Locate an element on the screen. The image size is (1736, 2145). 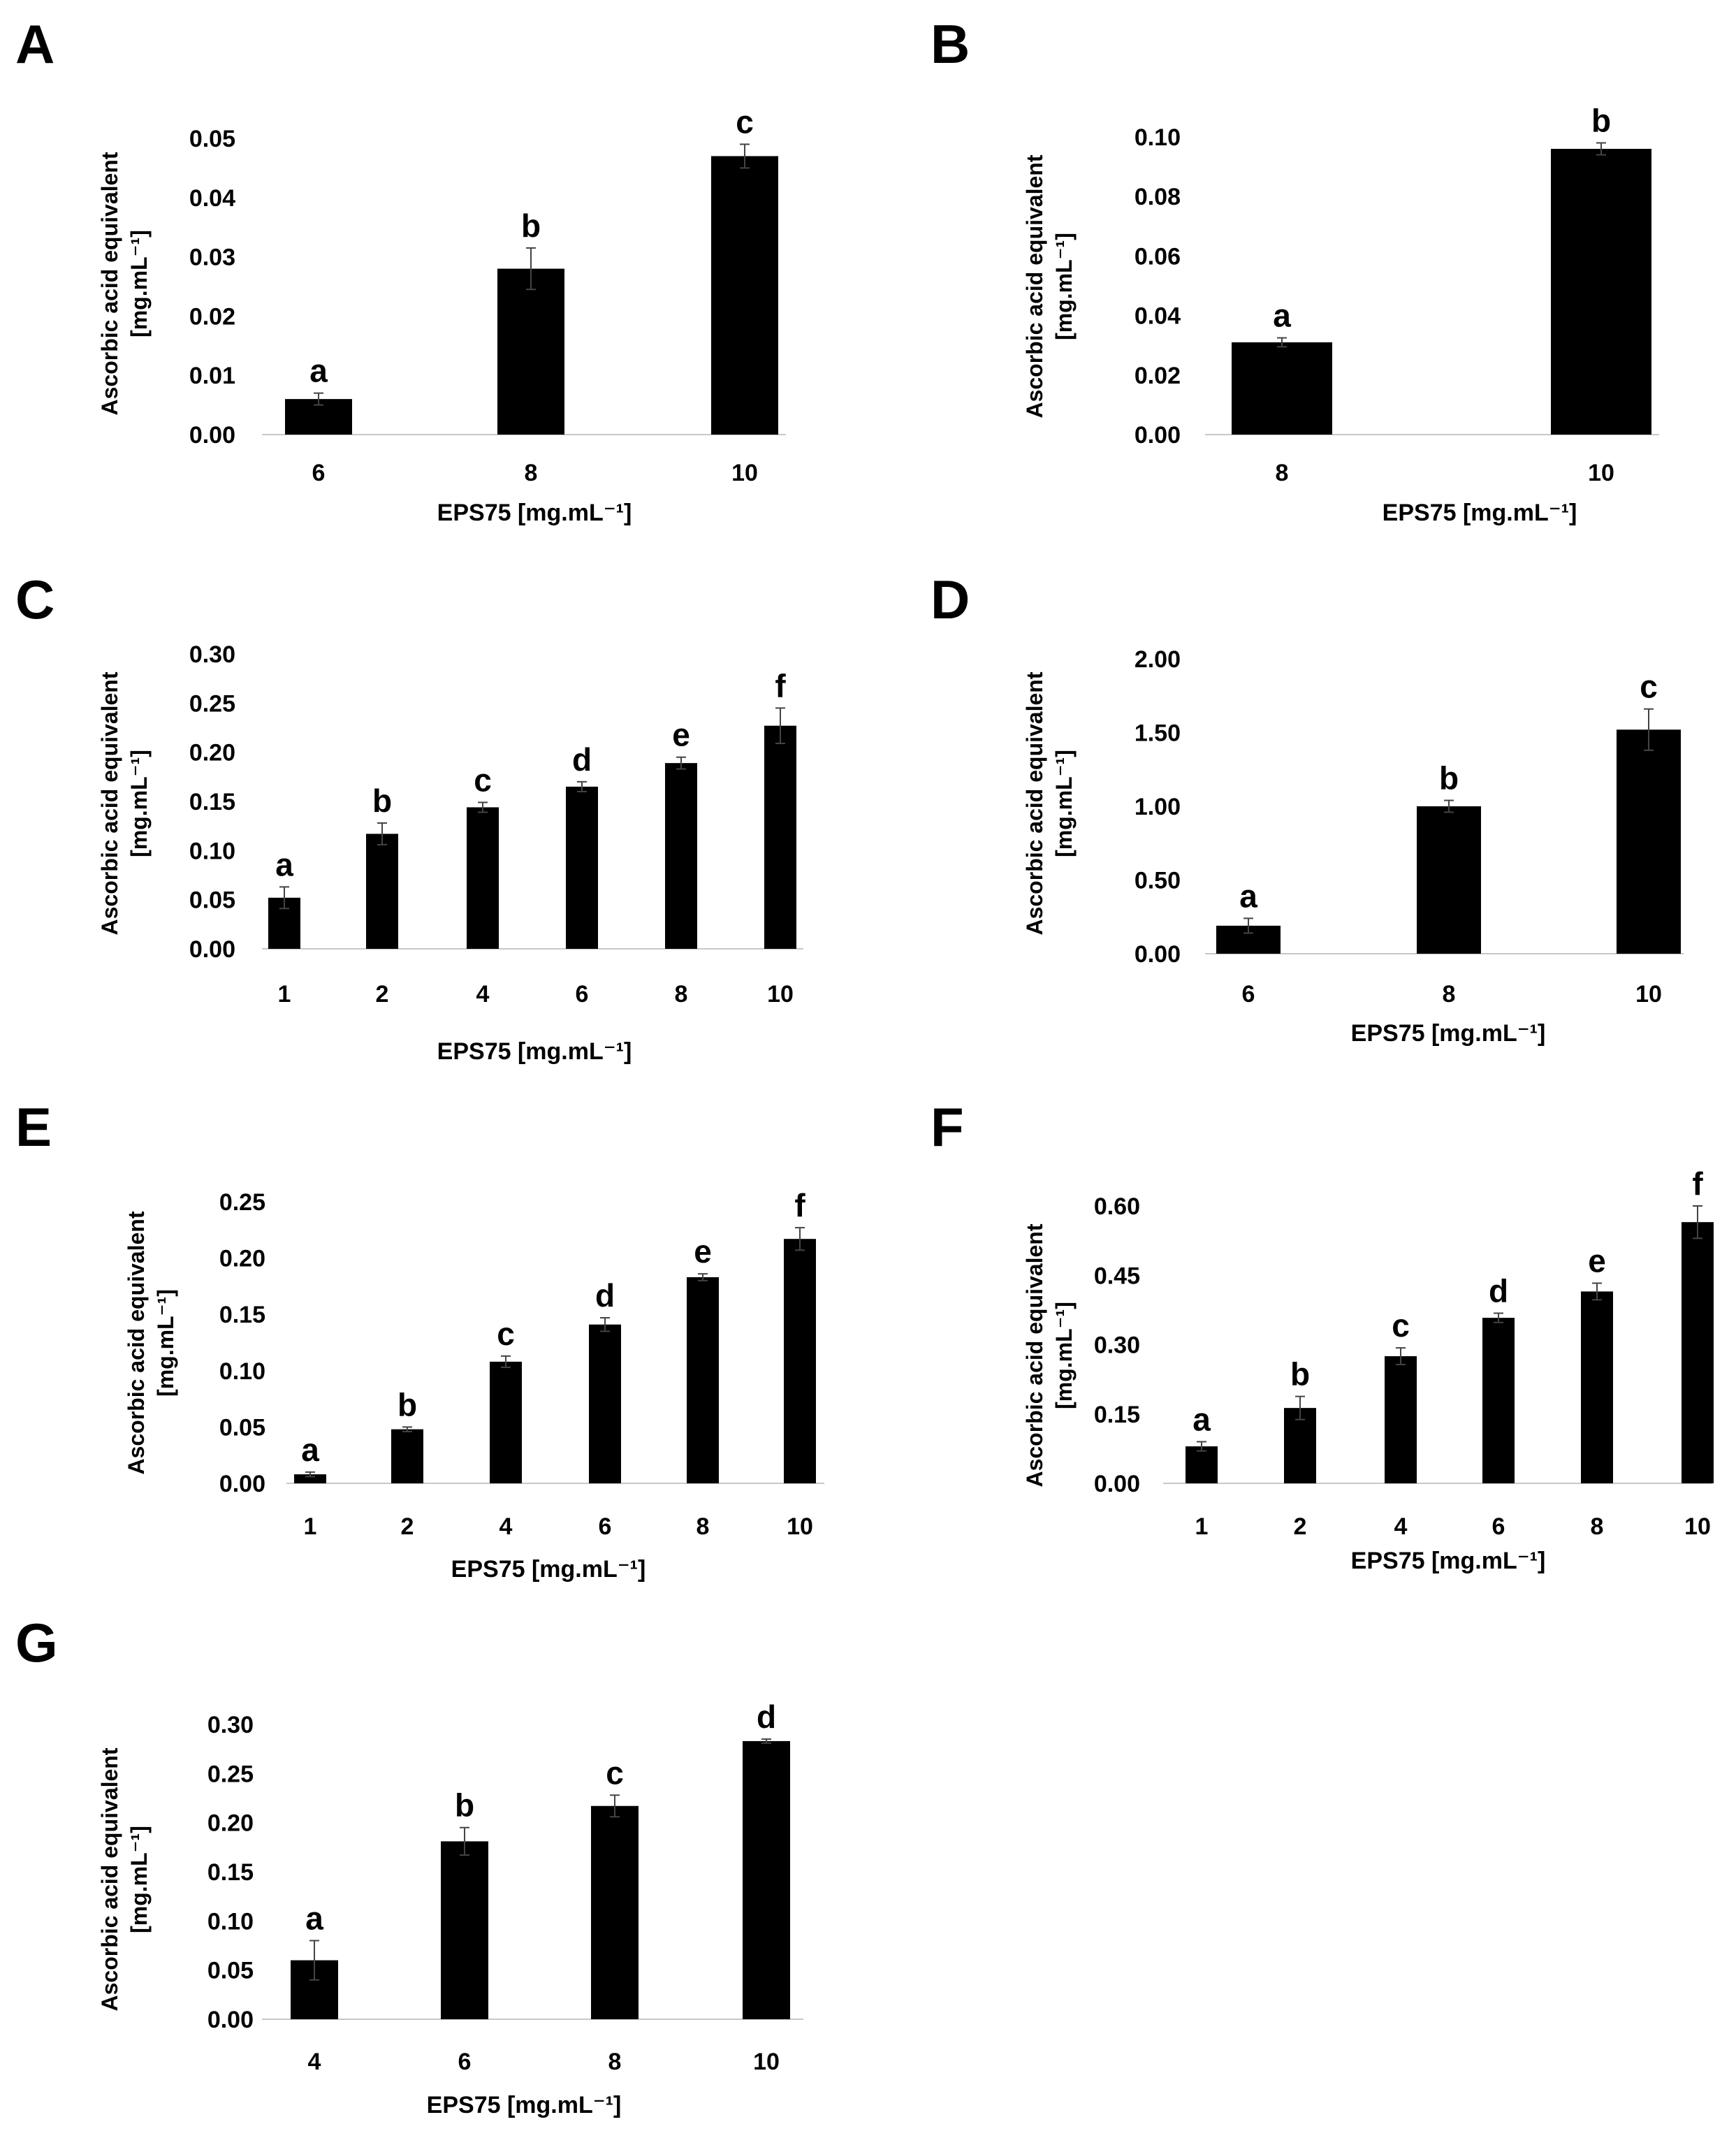
significance-letter: d is located at coordinates (605, 1295).